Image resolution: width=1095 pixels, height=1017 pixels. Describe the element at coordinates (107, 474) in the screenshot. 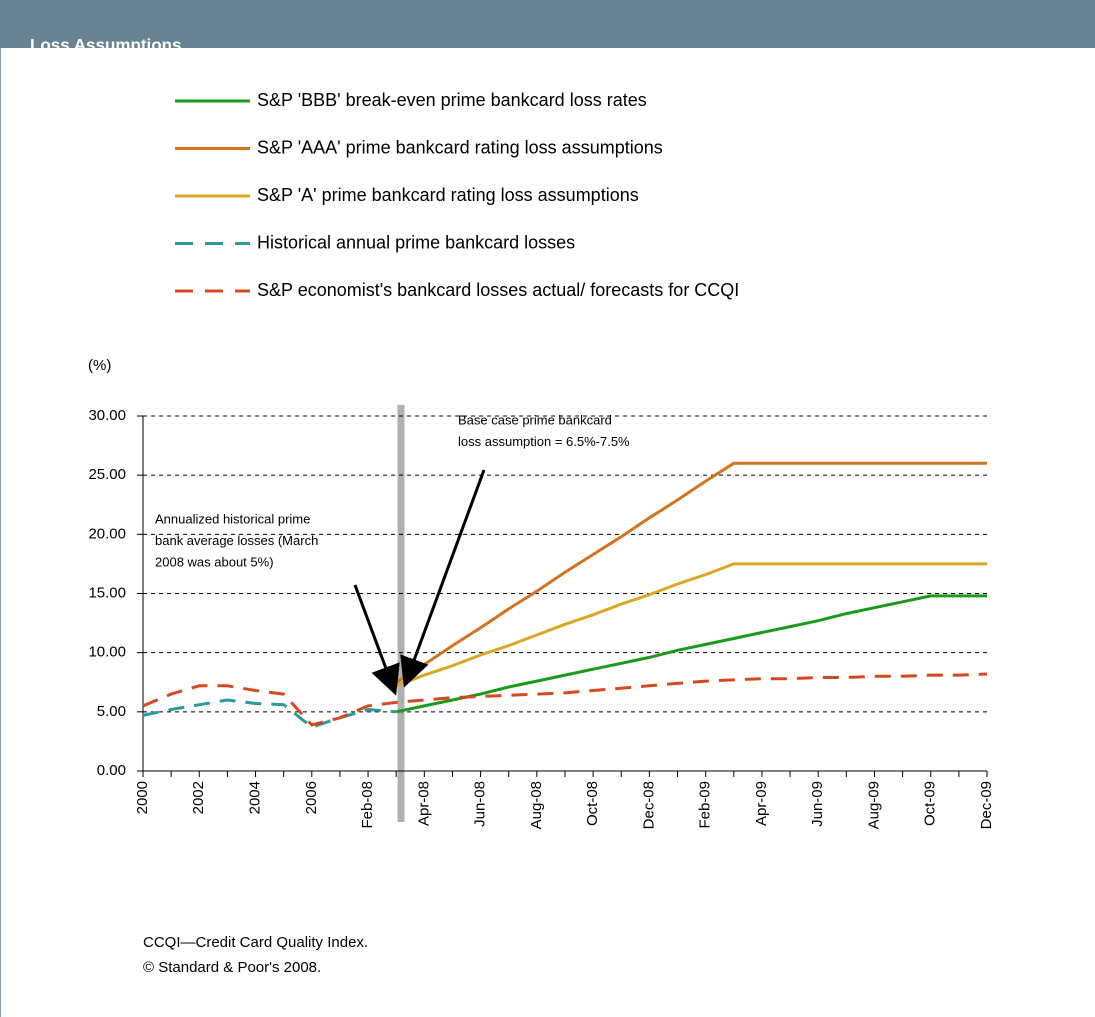

I see `y-tick-label: 25.00` at that location.